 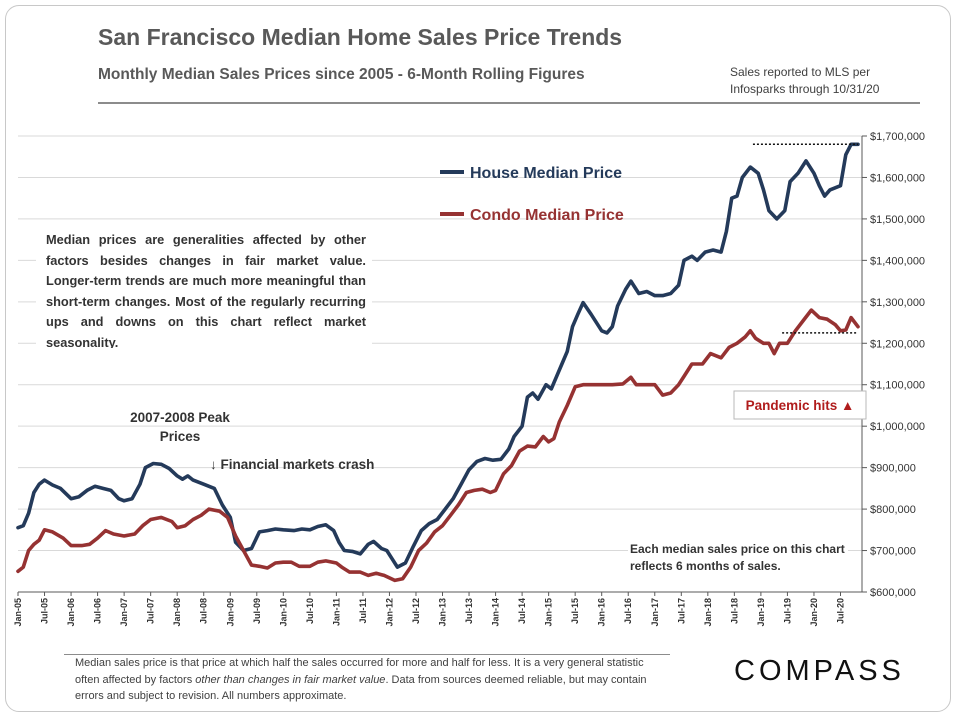 What do you see at coordinates (98, 611) in the screenshot?
I see `x-tick-label: Jul-06` at bounding box center [98, 611].